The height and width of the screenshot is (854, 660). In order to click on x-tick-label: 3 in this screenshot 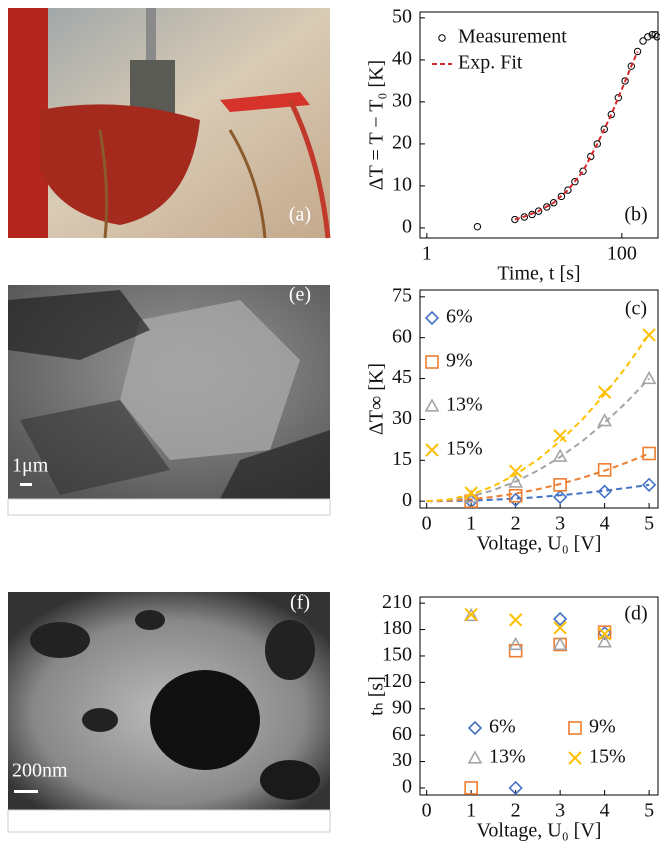, I will do `click(560, 524)`.